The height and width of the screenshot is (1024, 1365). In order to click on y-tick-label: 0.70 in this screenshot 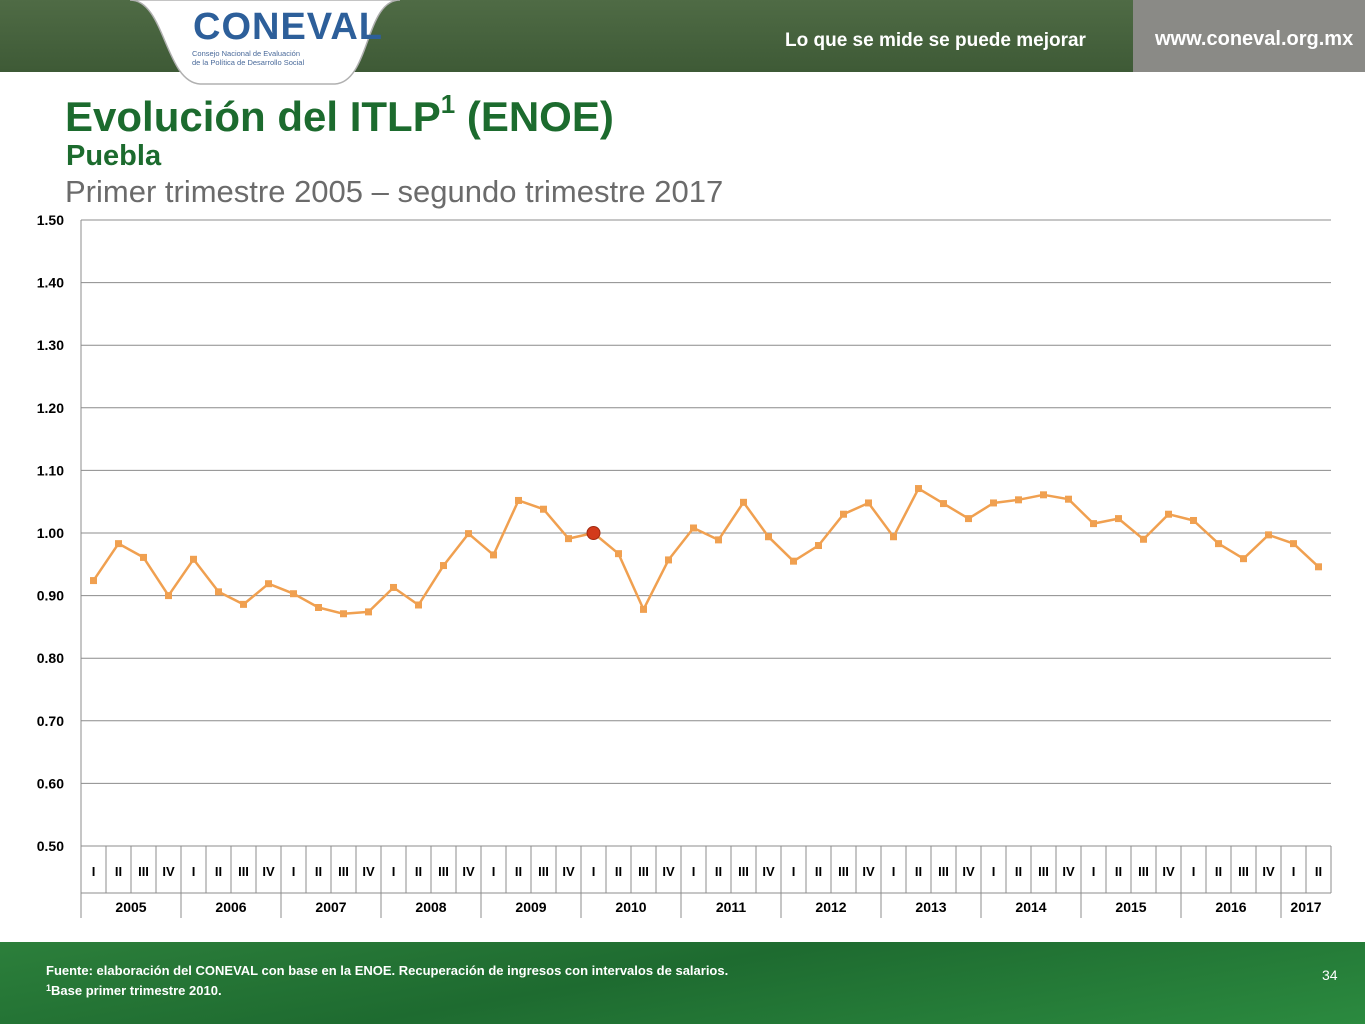, I will do `click(50, 721)`.